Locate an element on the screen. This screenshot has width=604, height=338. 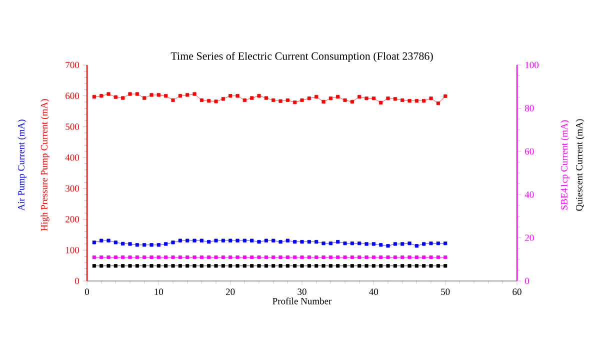
y2-tick-label: 0 is located at coordinates (527, 281).